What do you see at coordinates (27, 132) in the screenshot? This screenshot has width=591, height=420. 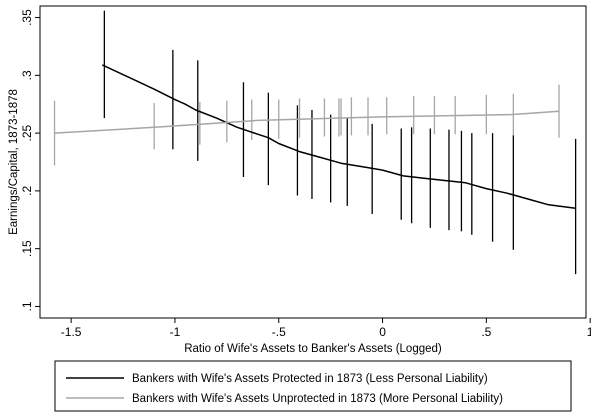 I see `y-tick-label: .25` at bounding box center [27, 132].